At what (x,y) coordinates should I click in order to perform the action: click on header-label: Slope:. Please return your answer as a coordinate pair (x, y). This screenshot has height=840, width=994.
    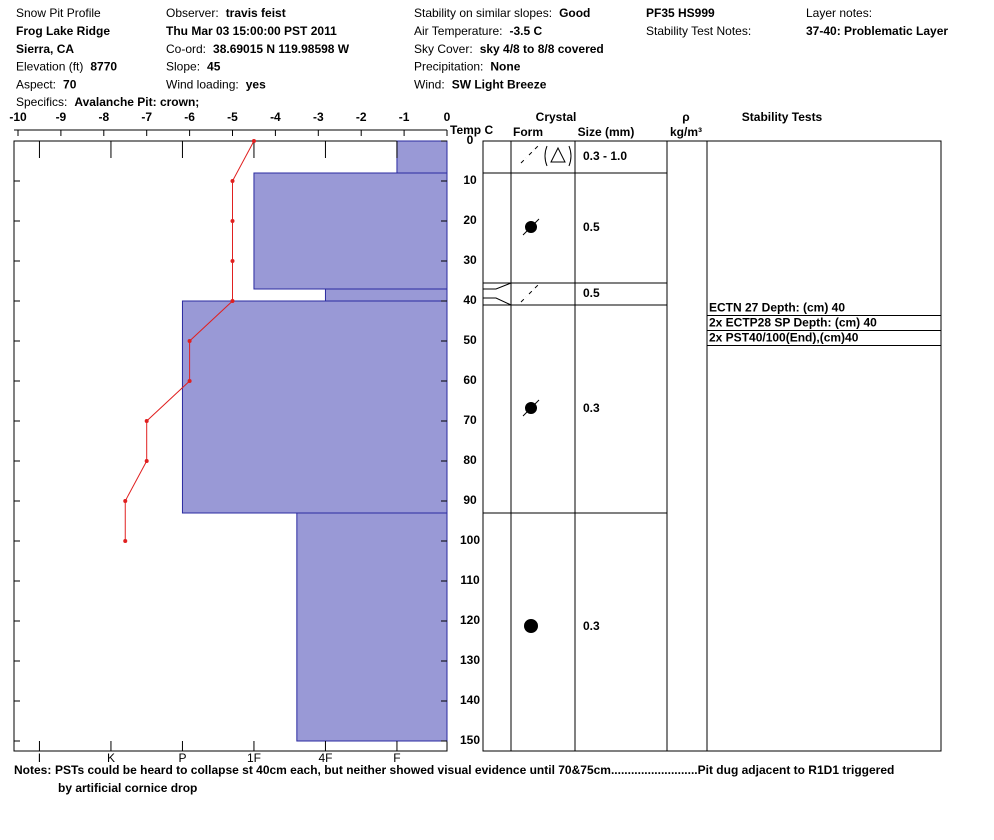
    Looking at the image, I should click on (183, 67).